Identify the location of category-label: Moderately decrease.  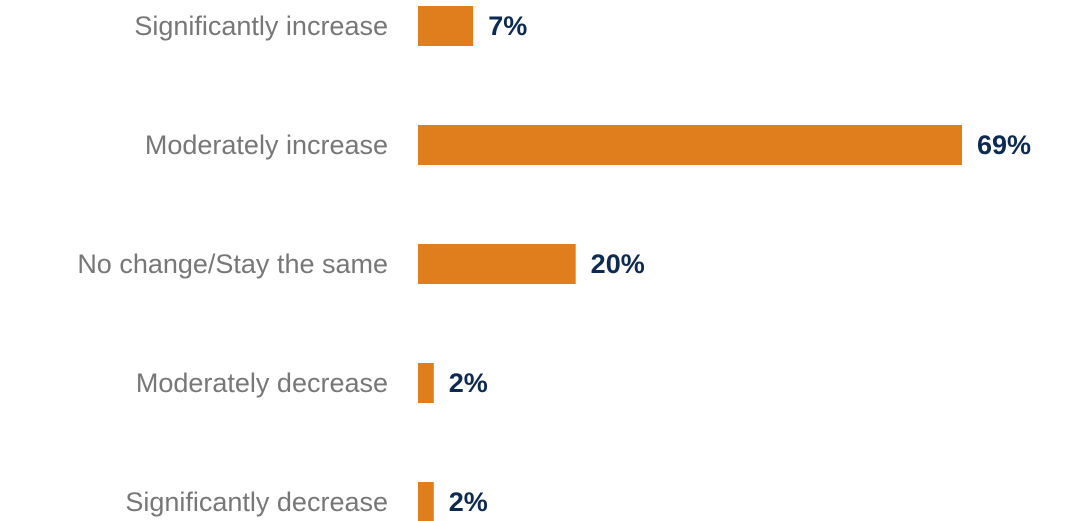
(262, 383).